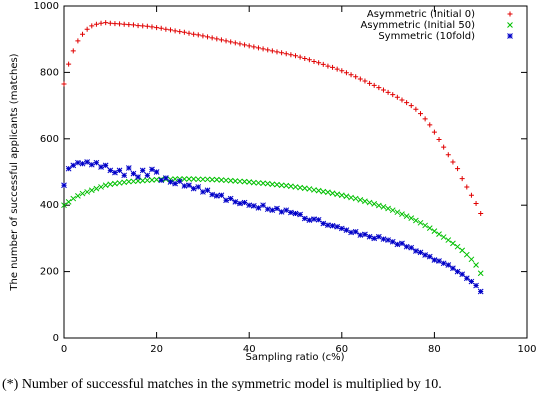 This screenshot has width=541, height=395. I want to click on x-tick-label: 20, so click(156, 349).